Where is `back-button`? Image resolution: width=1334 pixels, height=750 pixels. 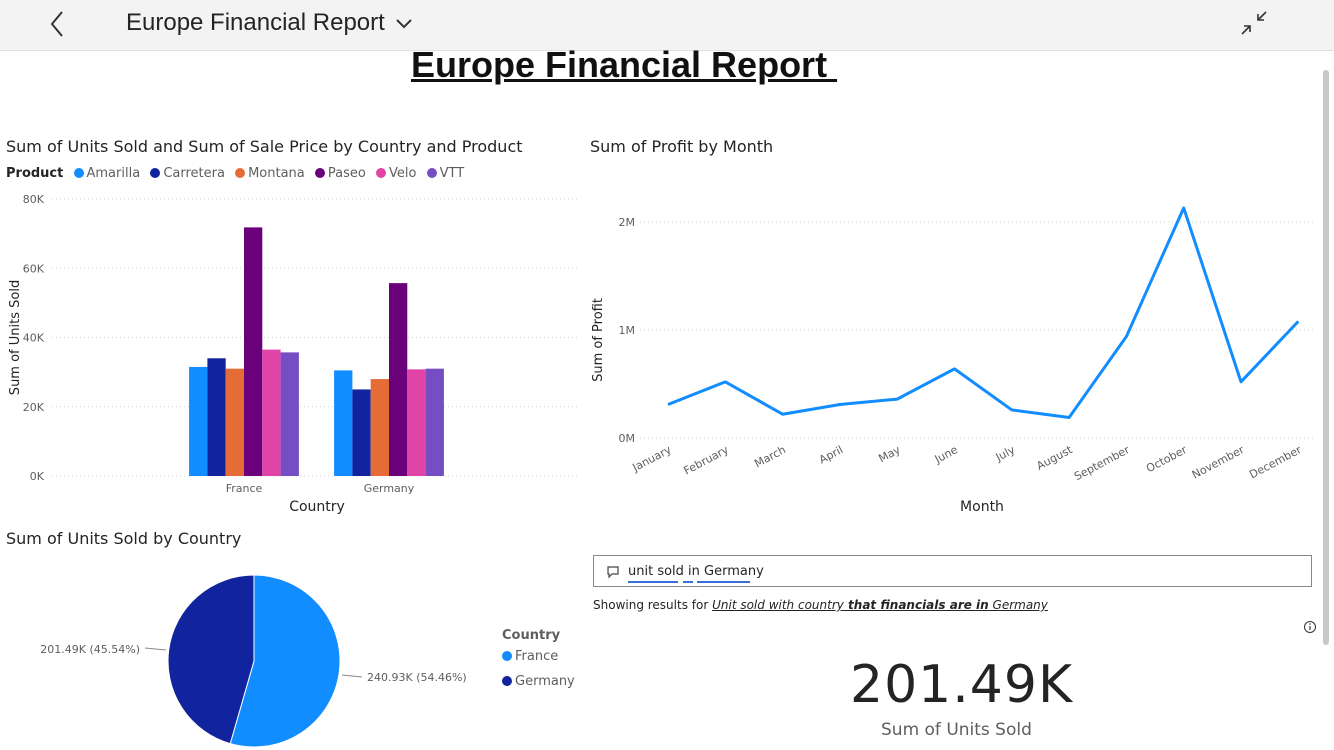 back-button is located at coordinates (58, 24).